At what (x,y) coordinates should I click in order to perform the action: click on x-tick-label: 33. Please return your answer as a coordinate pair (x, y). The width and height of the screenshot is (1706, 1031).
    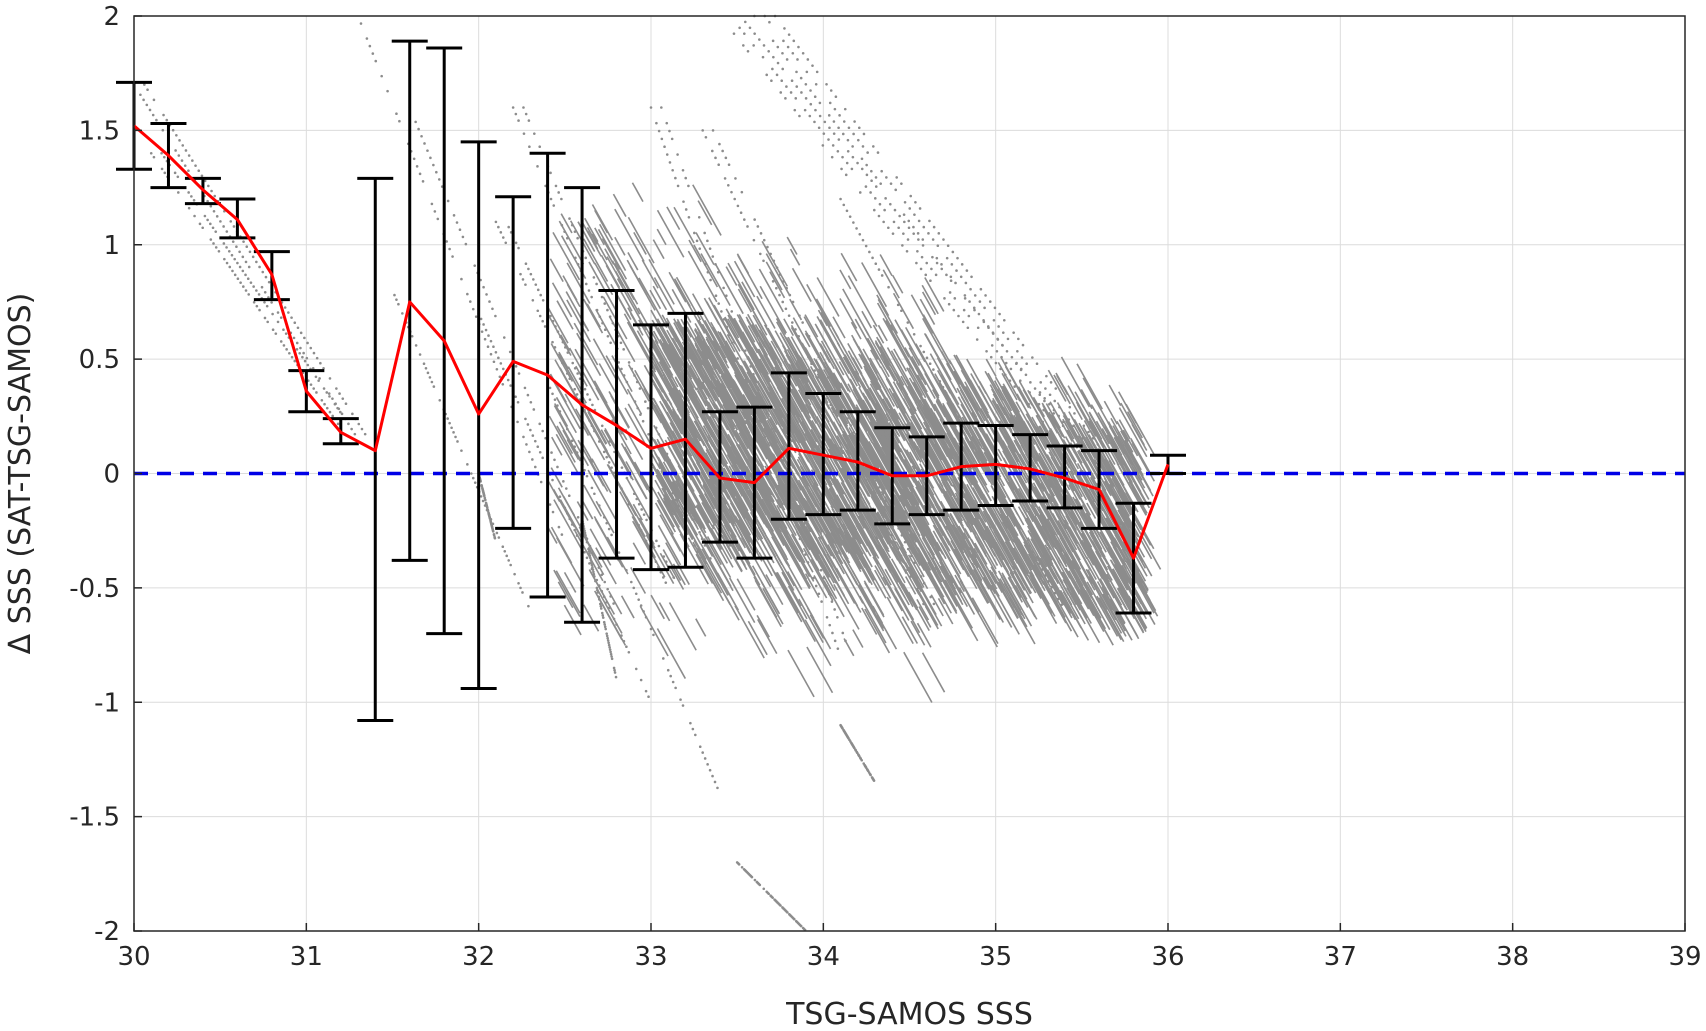
    Looking at the image, I should click on (650, 957).